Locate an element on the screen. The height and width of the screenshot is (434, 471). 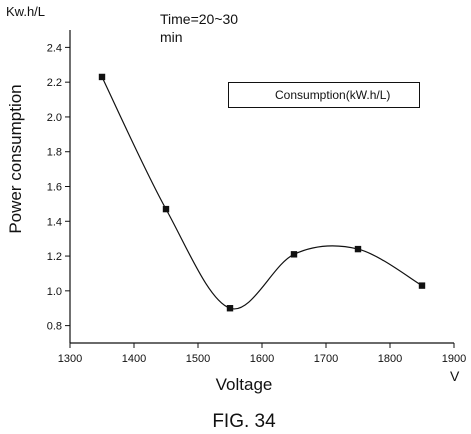
x-axis-label: Voltage is located at coordinates (244, 384).